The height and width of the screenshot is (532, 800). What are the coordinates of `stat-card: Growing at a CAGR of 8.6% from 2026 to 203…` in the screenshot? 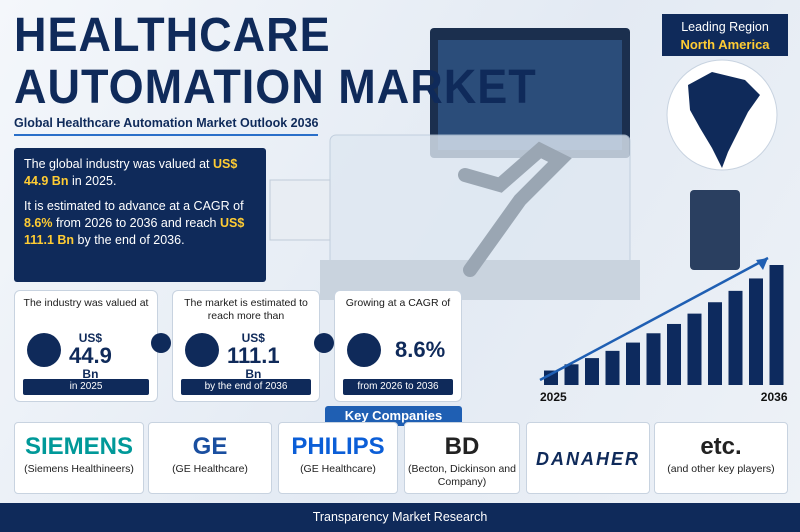 It's located at (398, 346).